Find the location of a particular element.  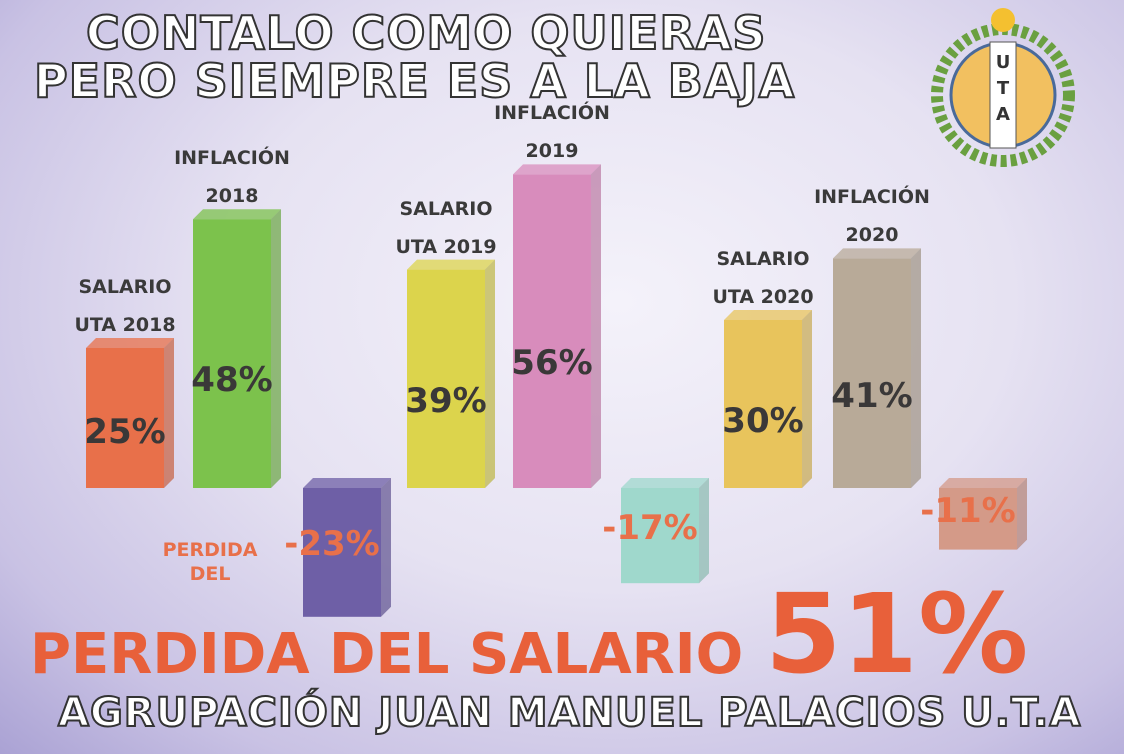

value-label: 39% is located at coordinates (446, 400).